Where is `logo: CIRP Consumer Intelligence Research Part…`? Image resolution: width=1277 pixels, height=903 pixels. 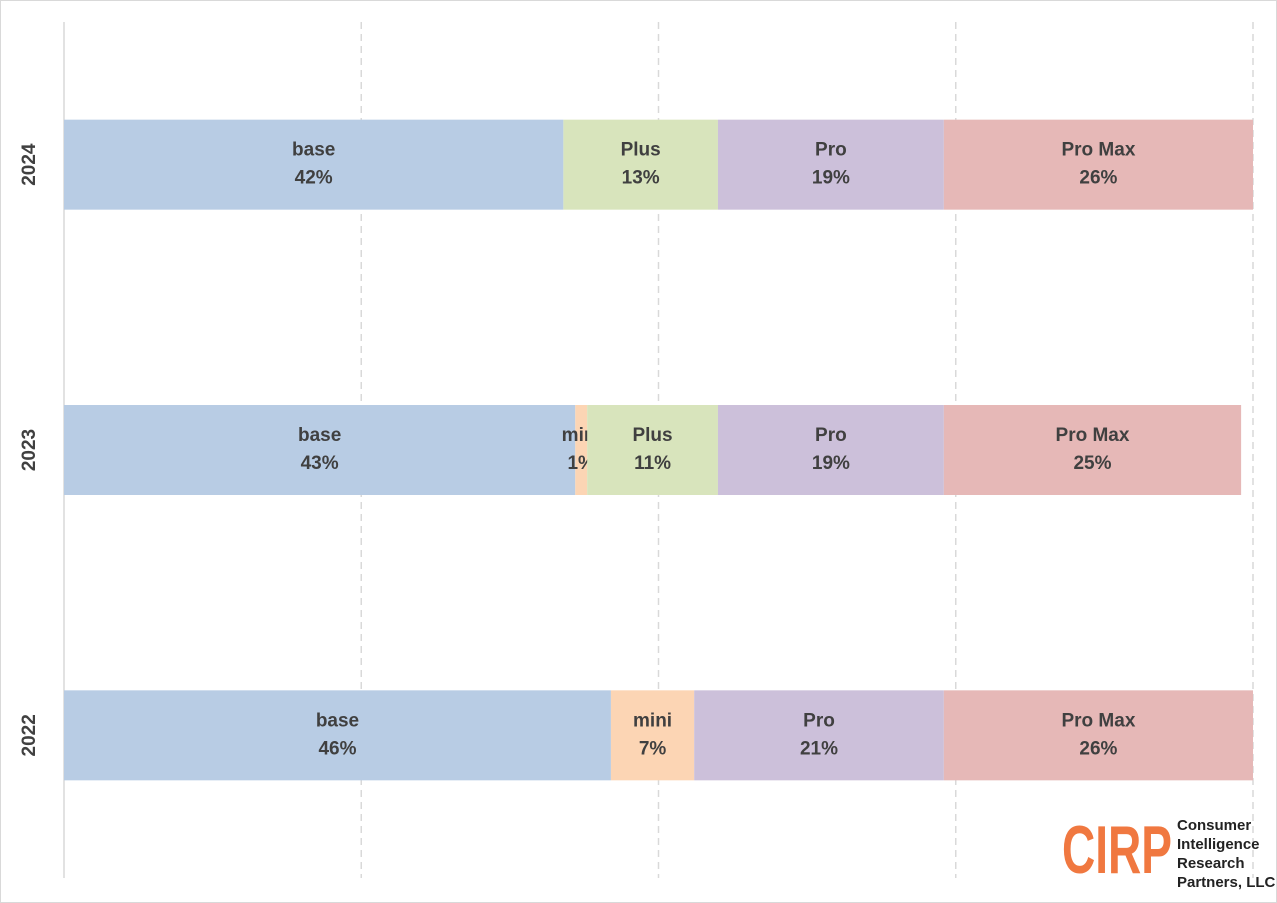
logo: CIRP Consumer Intelligence Research Part… is located at coordinates (1169, 851).